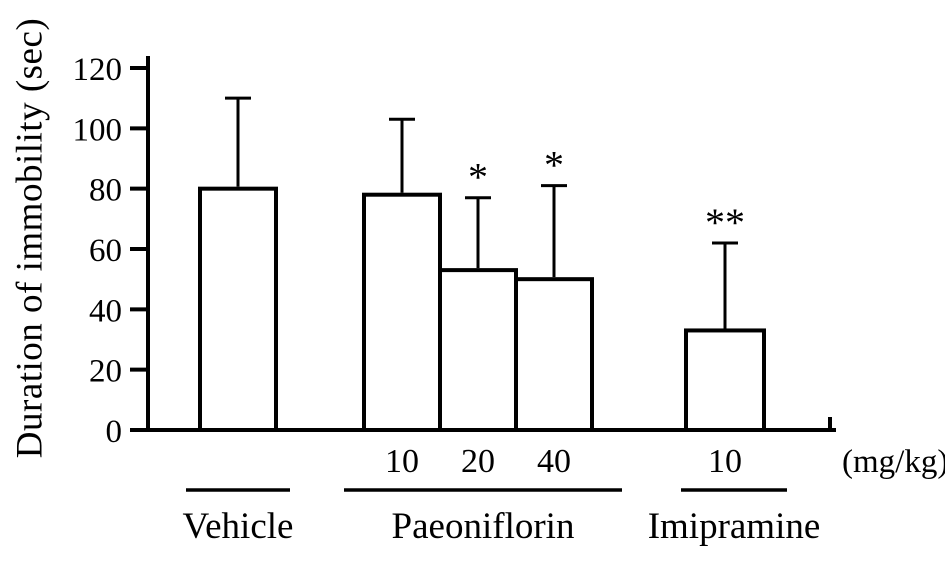 The width and height of the screenshot is (945, 564). What do you see at coordinates (238, 309) in the screenshot?
I see `bar-vehicle` at bounding box center [238, 309].